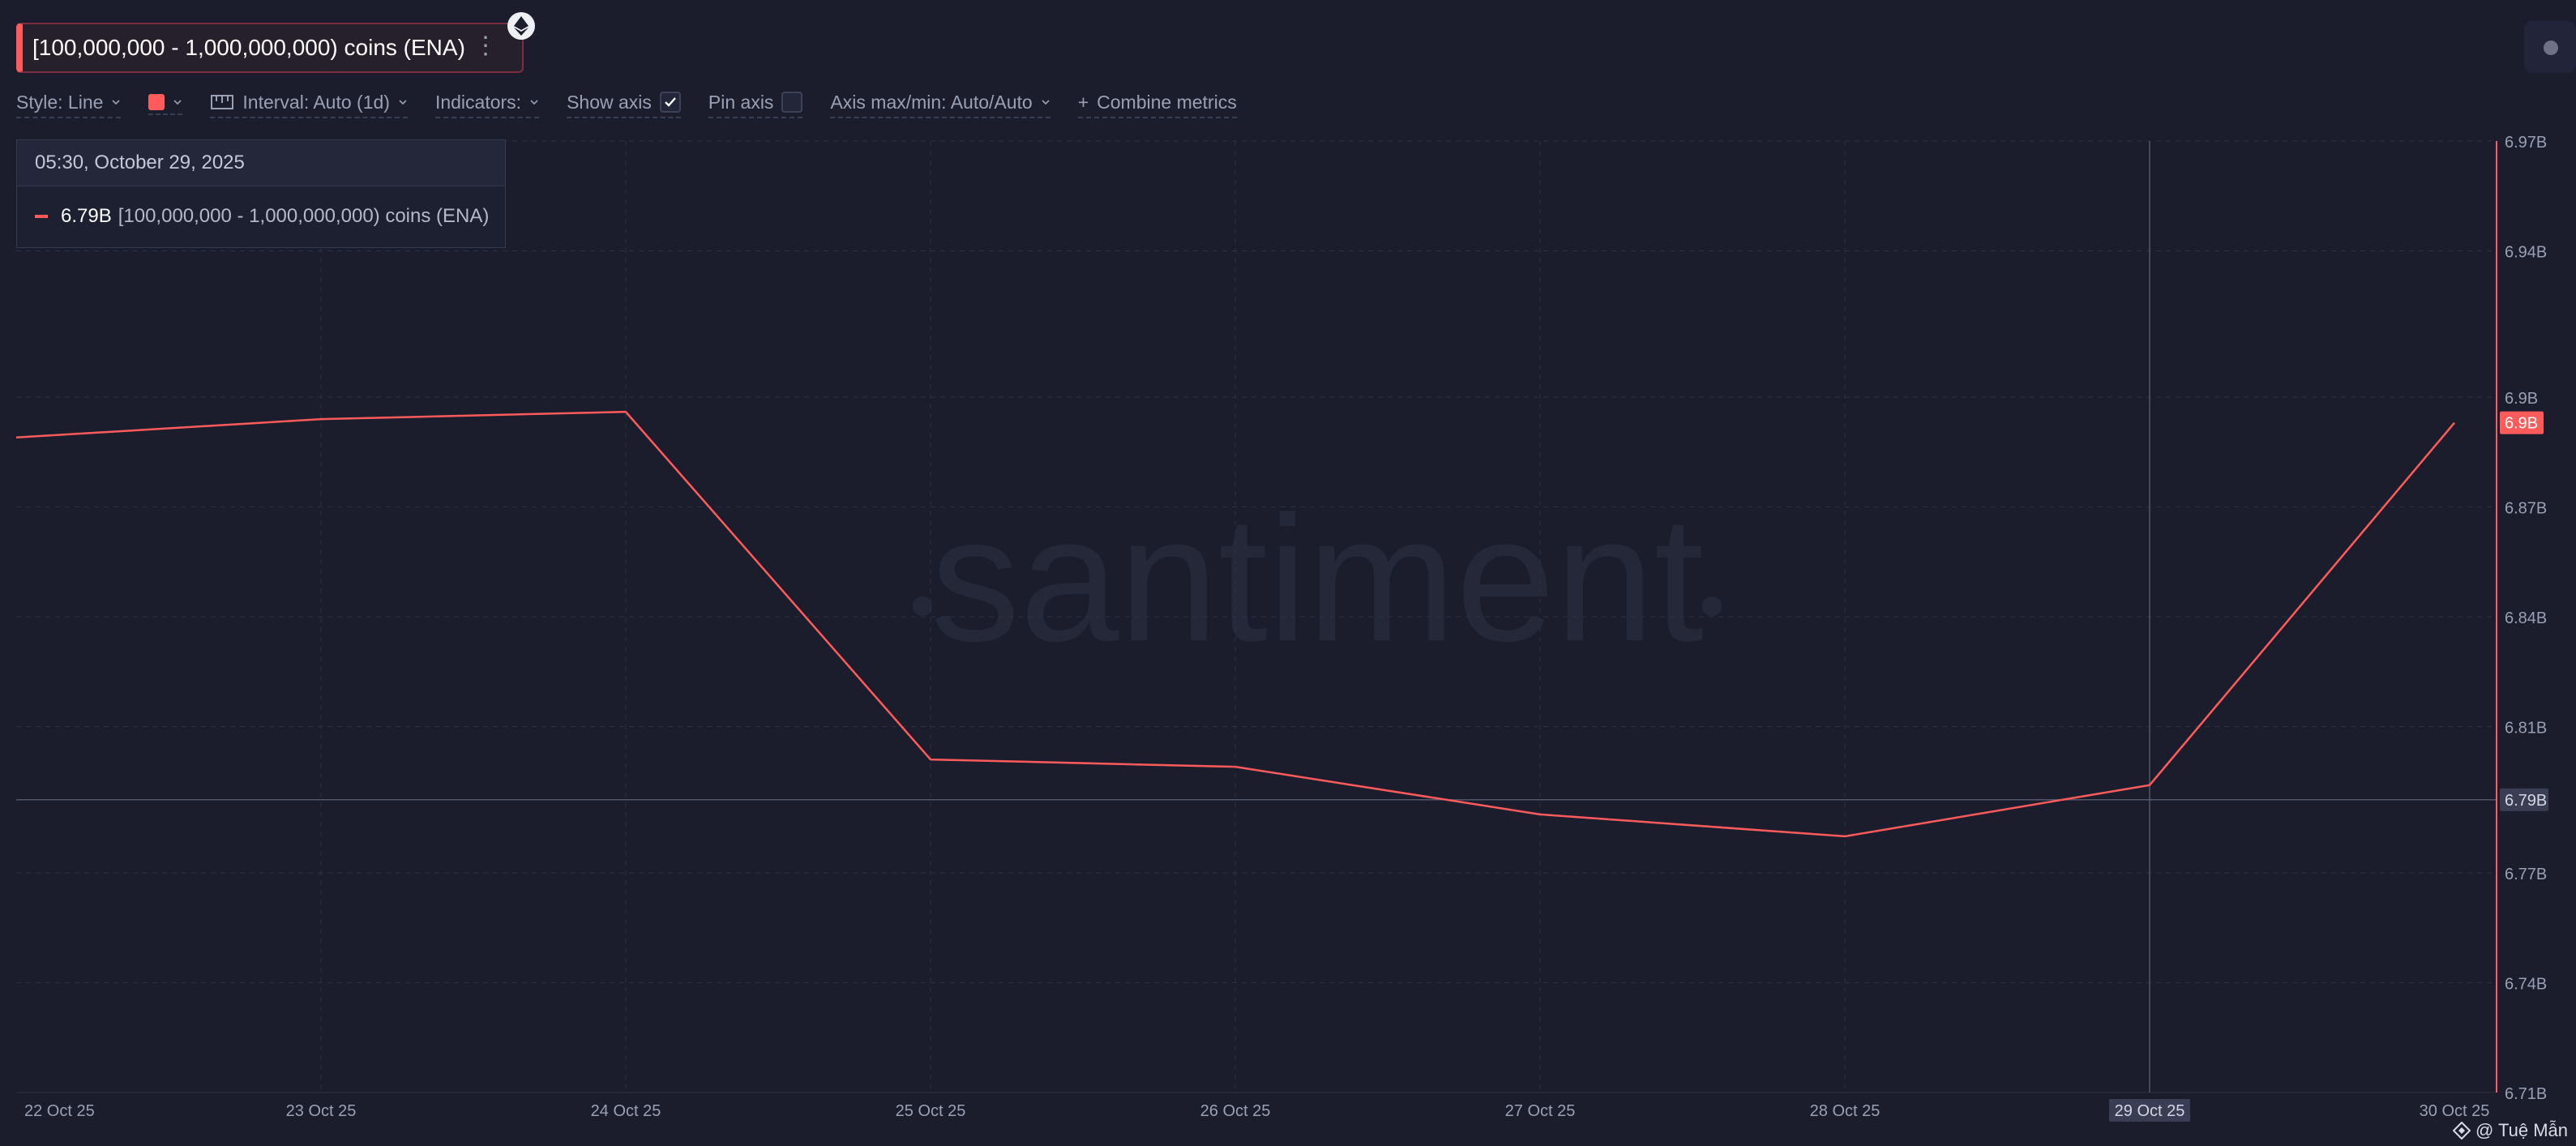  Describe the element at coordinates (2461, 1131) in the screenshot. I see `diamond-logo-icon` at that location.